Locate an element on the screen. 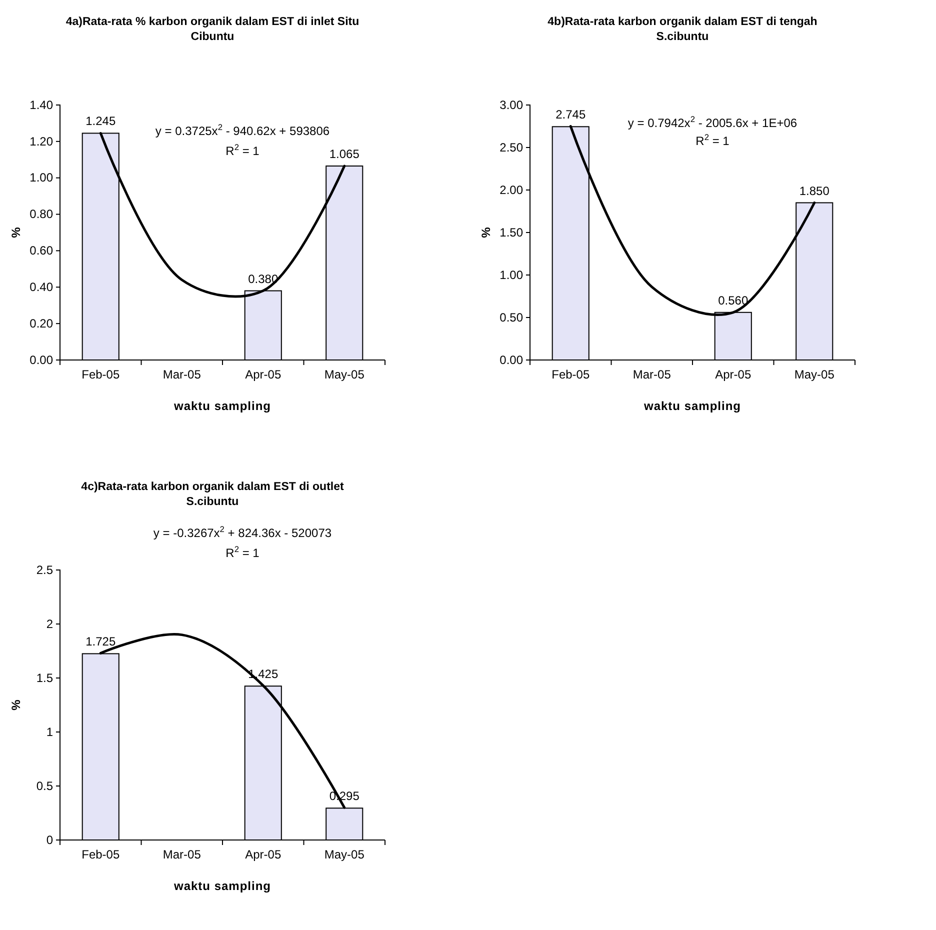 The image size is (936, 930). y-tick-label: 1.20 is located at coordinates (42, 141).